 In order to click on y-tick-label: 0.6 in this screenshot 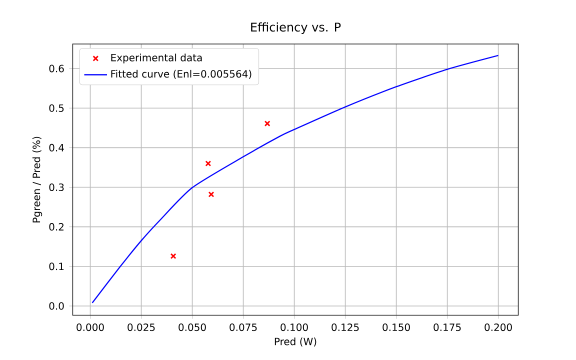, I will do `click(56, 68)`.